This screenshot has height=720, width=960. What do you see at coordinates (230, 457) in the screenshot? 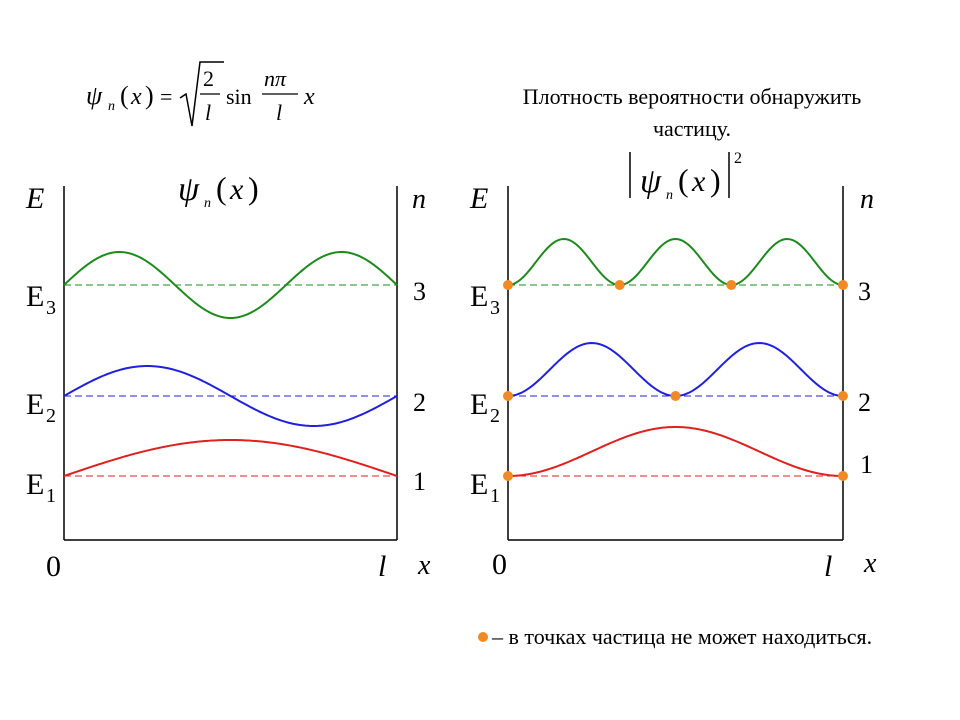
I see `left-wave-n1` at bounding box center [230, 457].